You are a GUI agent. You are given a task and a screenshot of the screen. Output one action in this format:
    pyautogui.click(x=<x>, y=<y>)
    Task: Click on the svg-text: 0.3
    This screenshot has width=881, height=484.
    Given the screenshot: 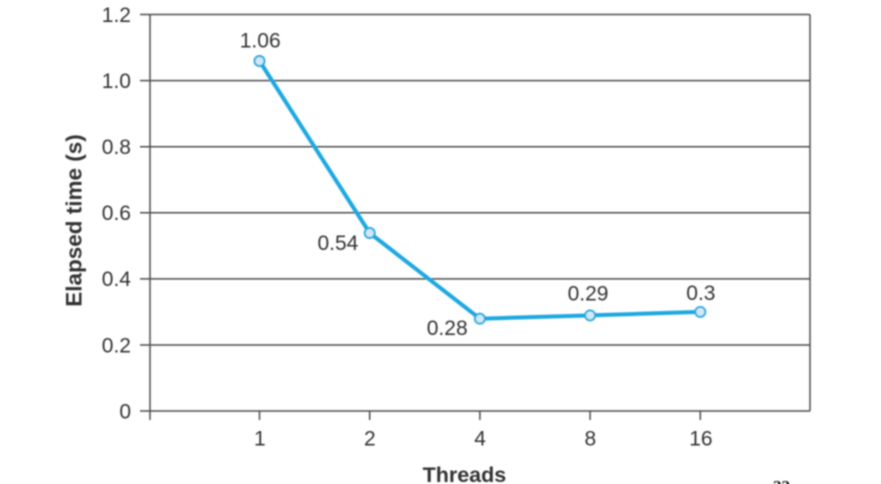 What is the action you would take?
    pyautogui.click(x=700, y=293)
    